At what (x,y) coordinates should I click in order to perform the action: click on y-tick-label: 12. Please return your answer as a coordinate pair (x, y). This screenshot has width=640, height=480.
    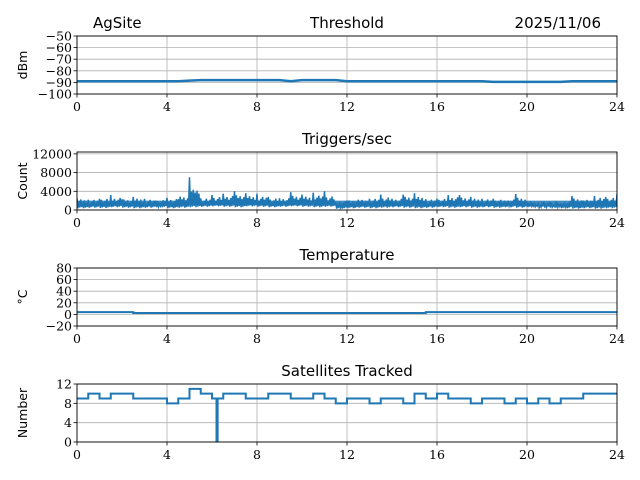
    Looking at the image, I should click on (64, 384).